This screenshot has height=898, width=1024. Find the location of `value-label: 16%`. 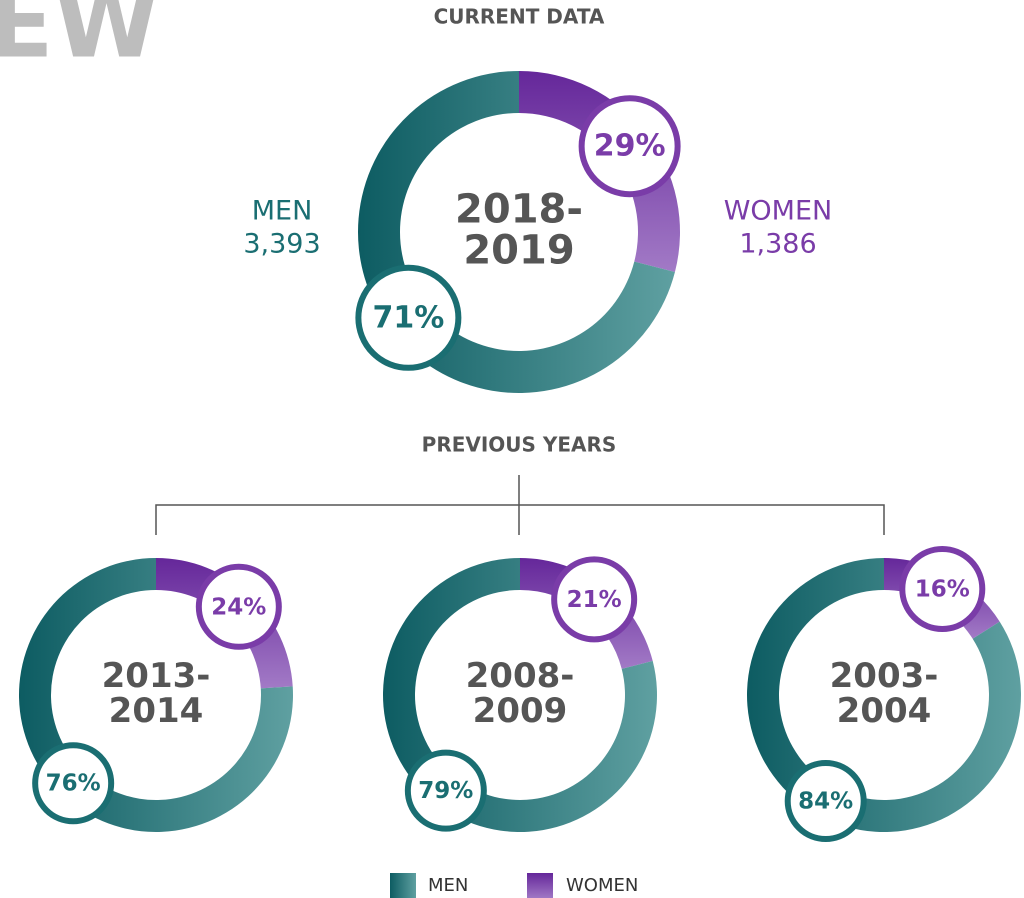

value-label: 16% is located at coordinates (942, 589).